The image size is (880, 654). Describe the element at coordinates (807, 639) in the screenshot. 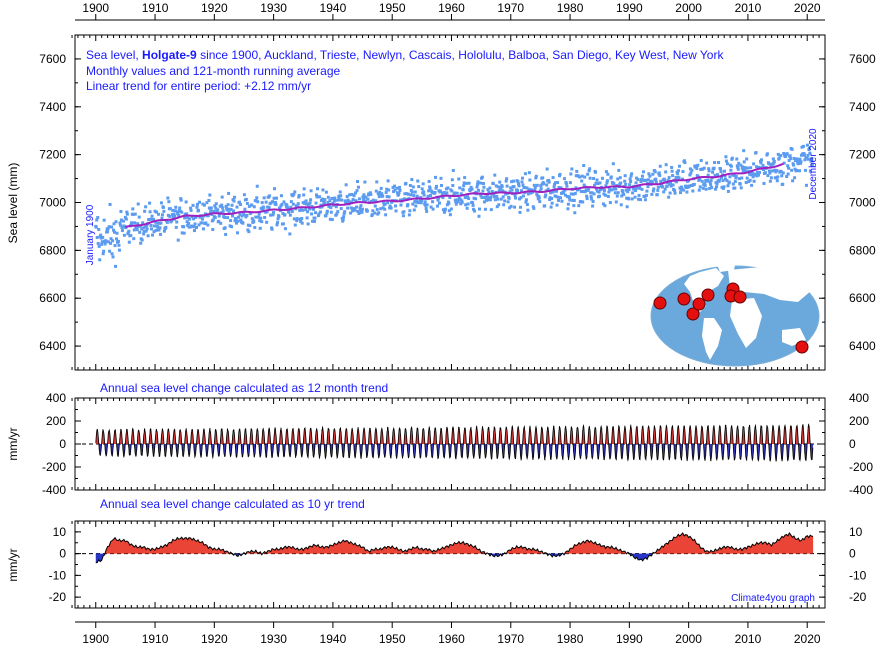

I see `x-tick-label-bottom: 2020` at that location.